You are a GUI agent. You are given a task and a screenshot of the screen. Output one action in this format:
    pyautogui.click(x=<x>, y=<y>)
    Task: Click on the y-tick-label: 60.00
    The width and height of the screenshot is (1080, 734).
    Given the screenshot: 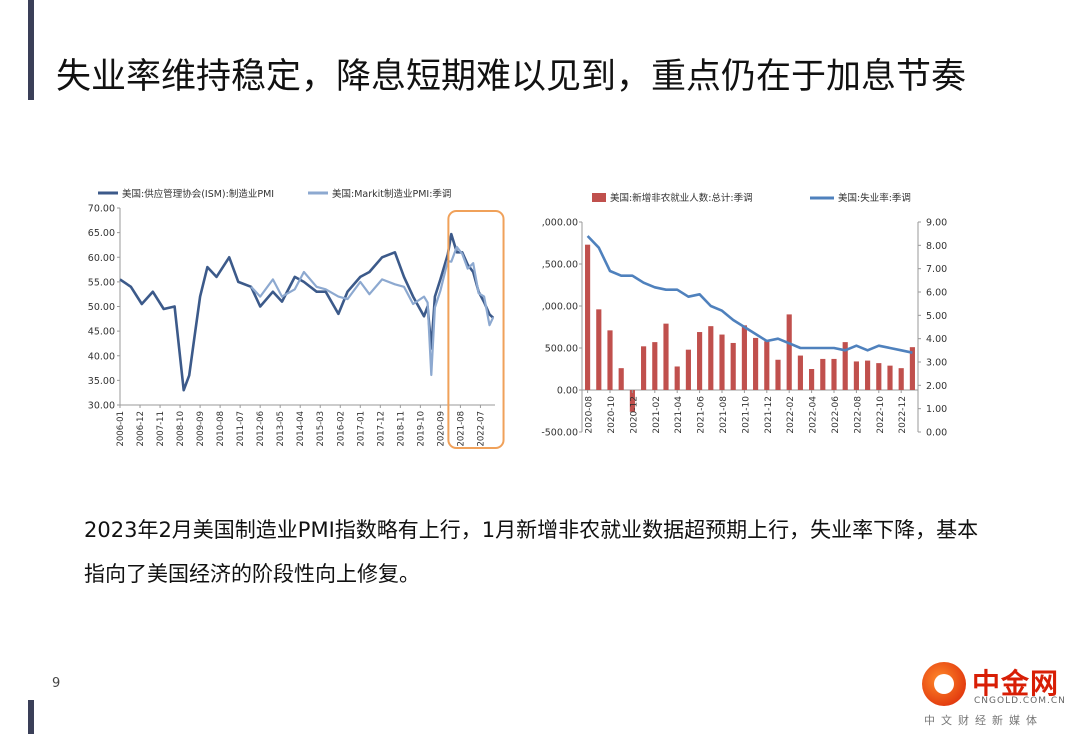 What is the action you would take?
    pyautogui.click(x=101, y=258)
    